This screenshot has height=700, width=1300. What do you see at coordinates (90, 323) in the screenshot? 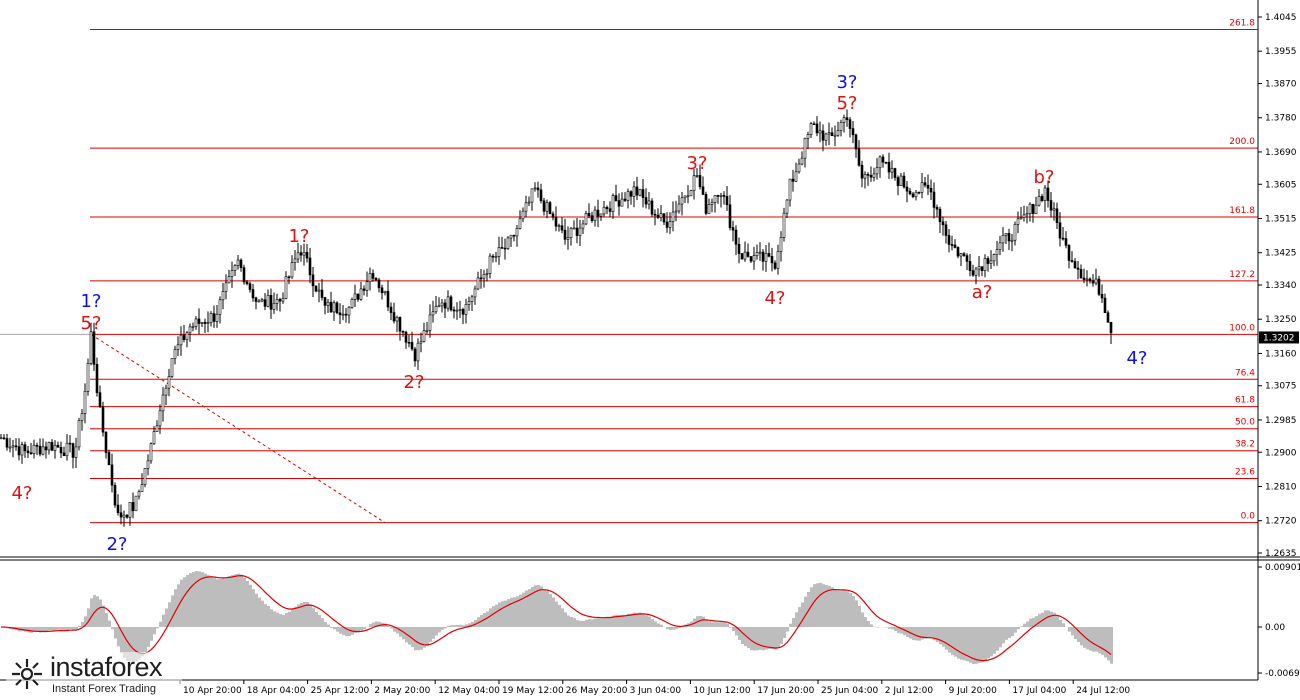
I see `wave-label: 5?` at bounding box center [90, 323].